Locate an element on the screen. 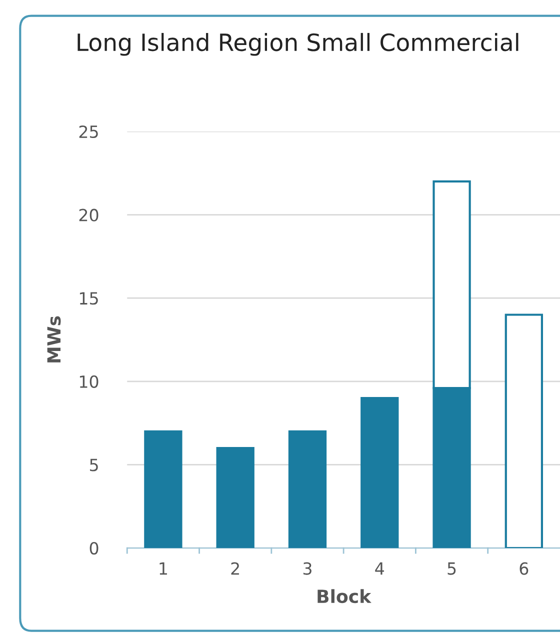 The width and height of the screenshot is (560, 634). x-tick-label: 4 is located at coordinates (379, 568).